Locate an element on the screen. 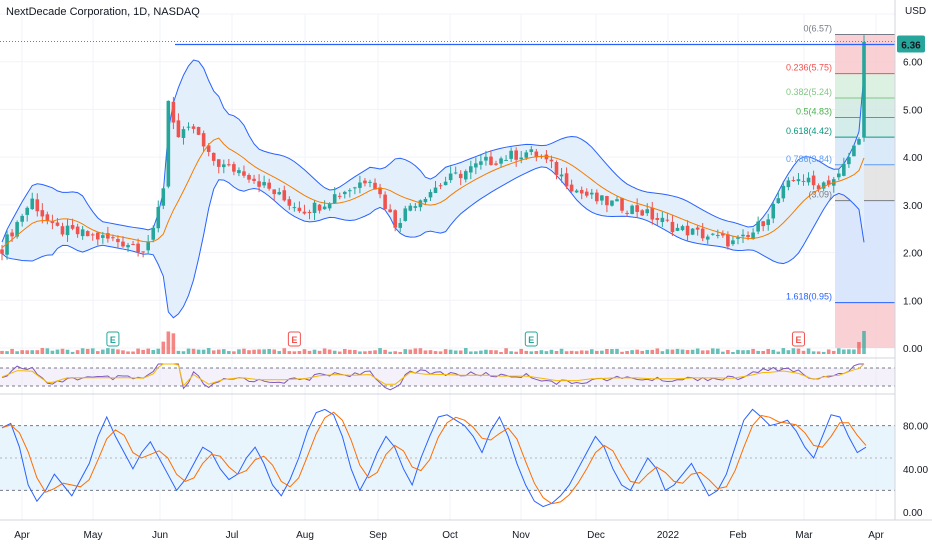 The height and width of the screenshot is (555, 932). badge-value: 6.36 is located at coordinates (911, 46).